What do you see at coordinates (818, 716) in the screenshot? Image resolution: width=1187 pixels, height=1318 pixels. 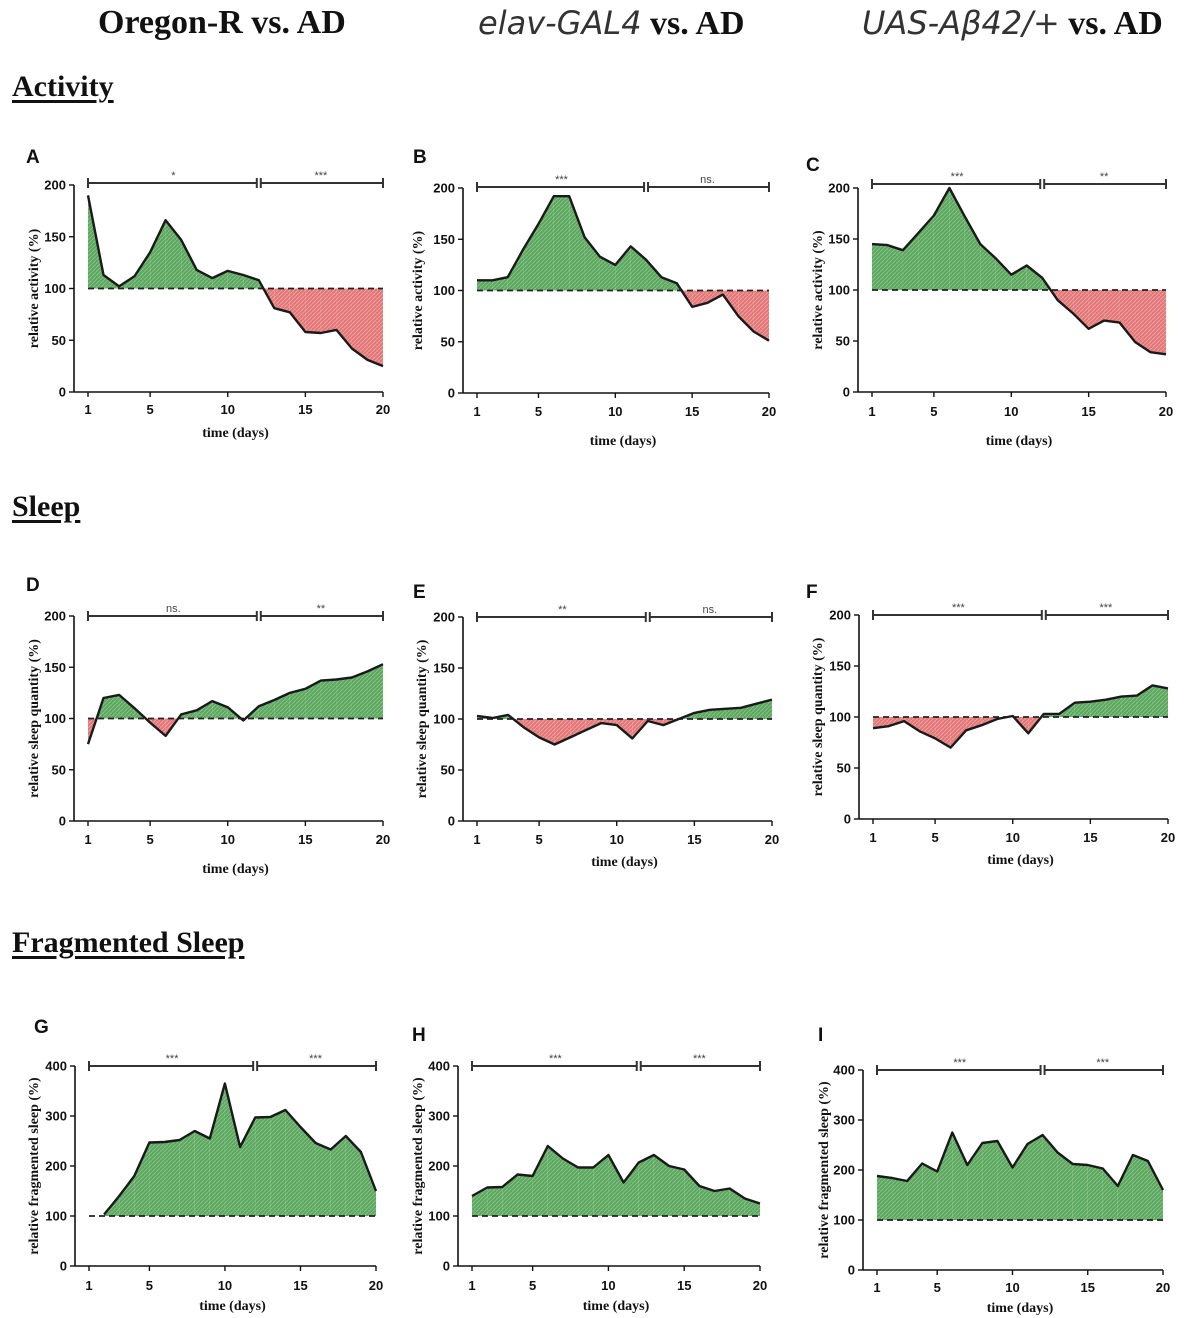 I see `y-axis-label: relative sleep quantity (%)` at bounding box center [818, 716].